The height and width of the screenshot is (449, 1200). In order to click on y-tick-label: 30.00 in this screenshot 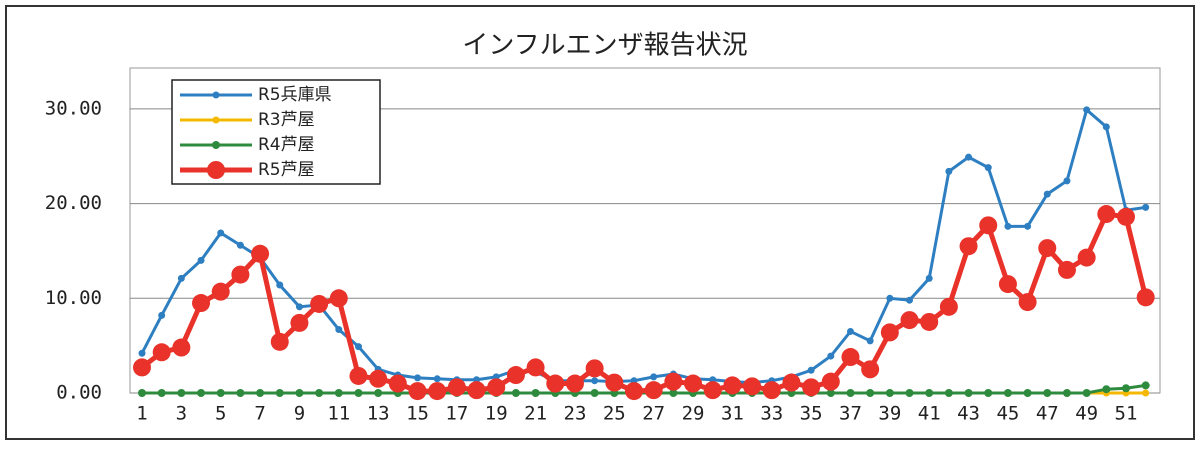, I will do `click(73, 108)`.